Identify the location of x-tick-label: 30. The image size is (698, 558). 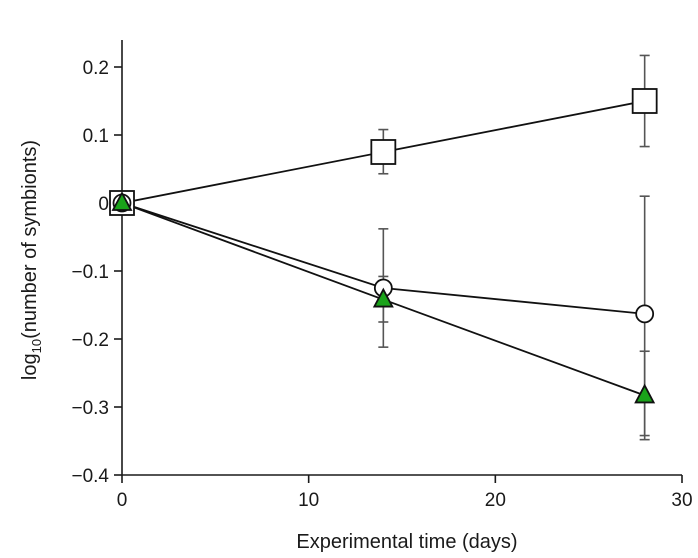
(681, 500).